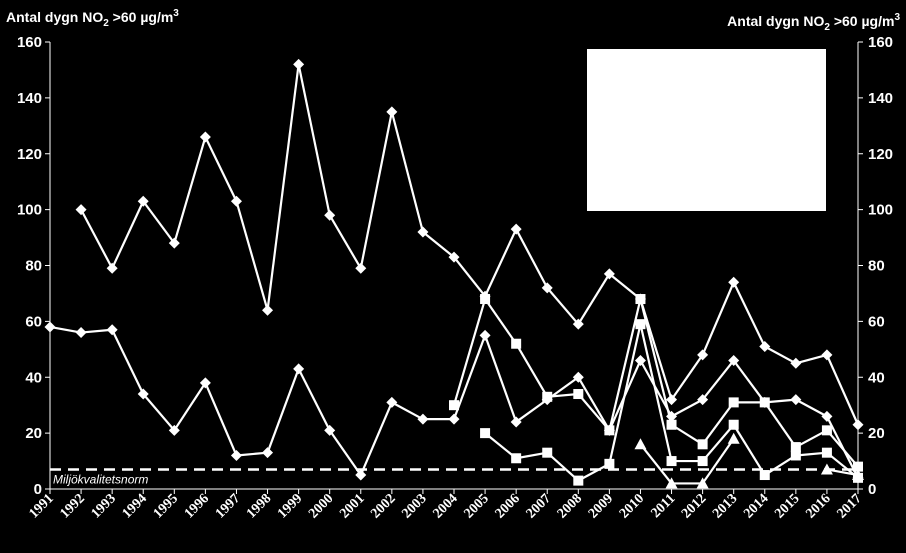  What do you see at coordinates (880, 210) in the screenshot?
I see `y-tick-label-right: 100` at bounding box center [880, 210].